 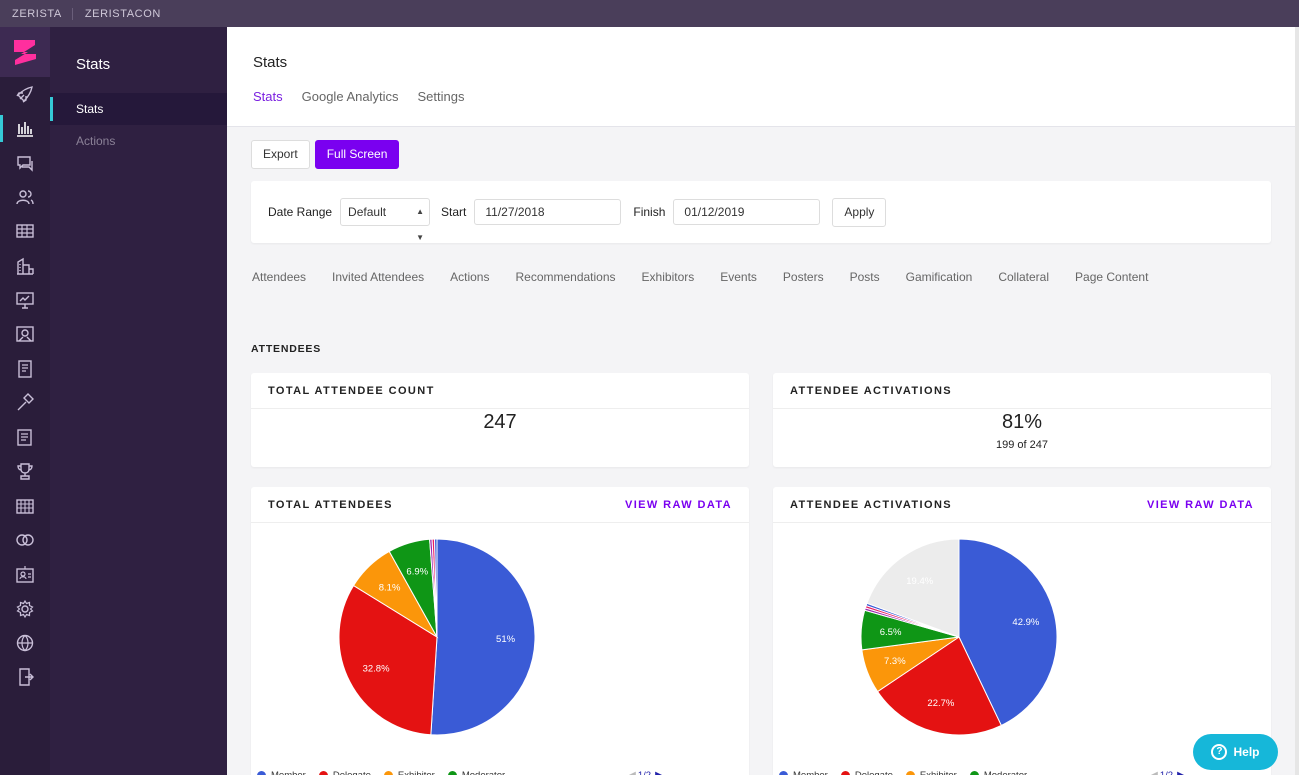 I want to click on rail-item-gallery, so click(x=25, y=334).